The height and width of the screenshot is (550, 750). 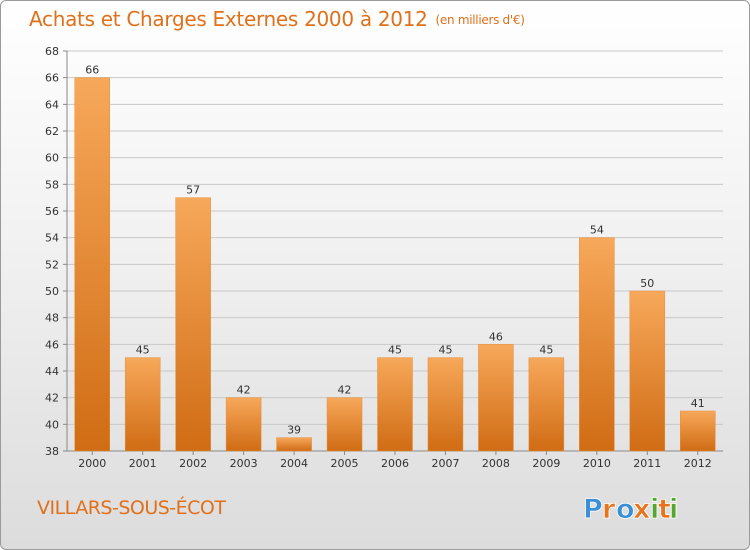 What do you see at coordinates (546, 404) in the screenshot?
I see `bar-2009` at bounding box center [546, 404].